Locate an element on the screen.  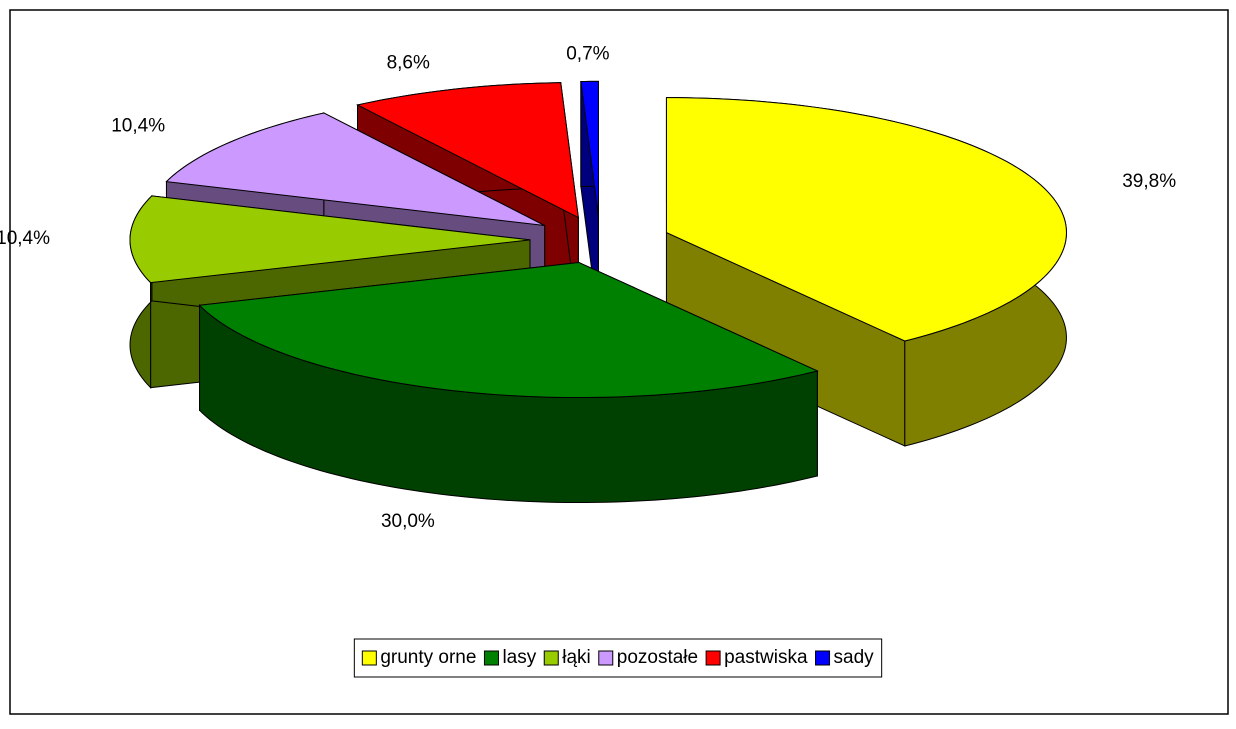
legend-label: grunty orne is located at coordinates (428, 657).